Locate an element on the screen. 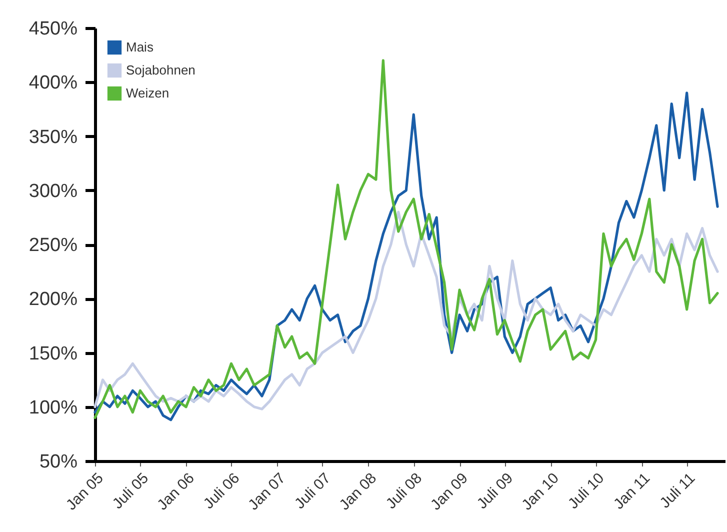  x-tick-label: Jan 11 is located at coordinates (632, 491).